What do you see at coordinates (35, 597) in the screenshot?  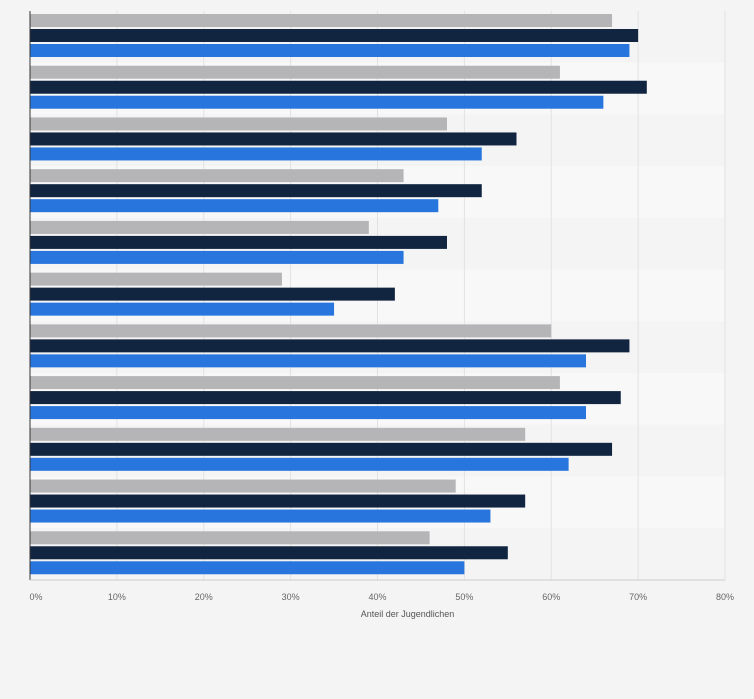 I see `x-tick-label: 0%` at bounding box center [35, 597].